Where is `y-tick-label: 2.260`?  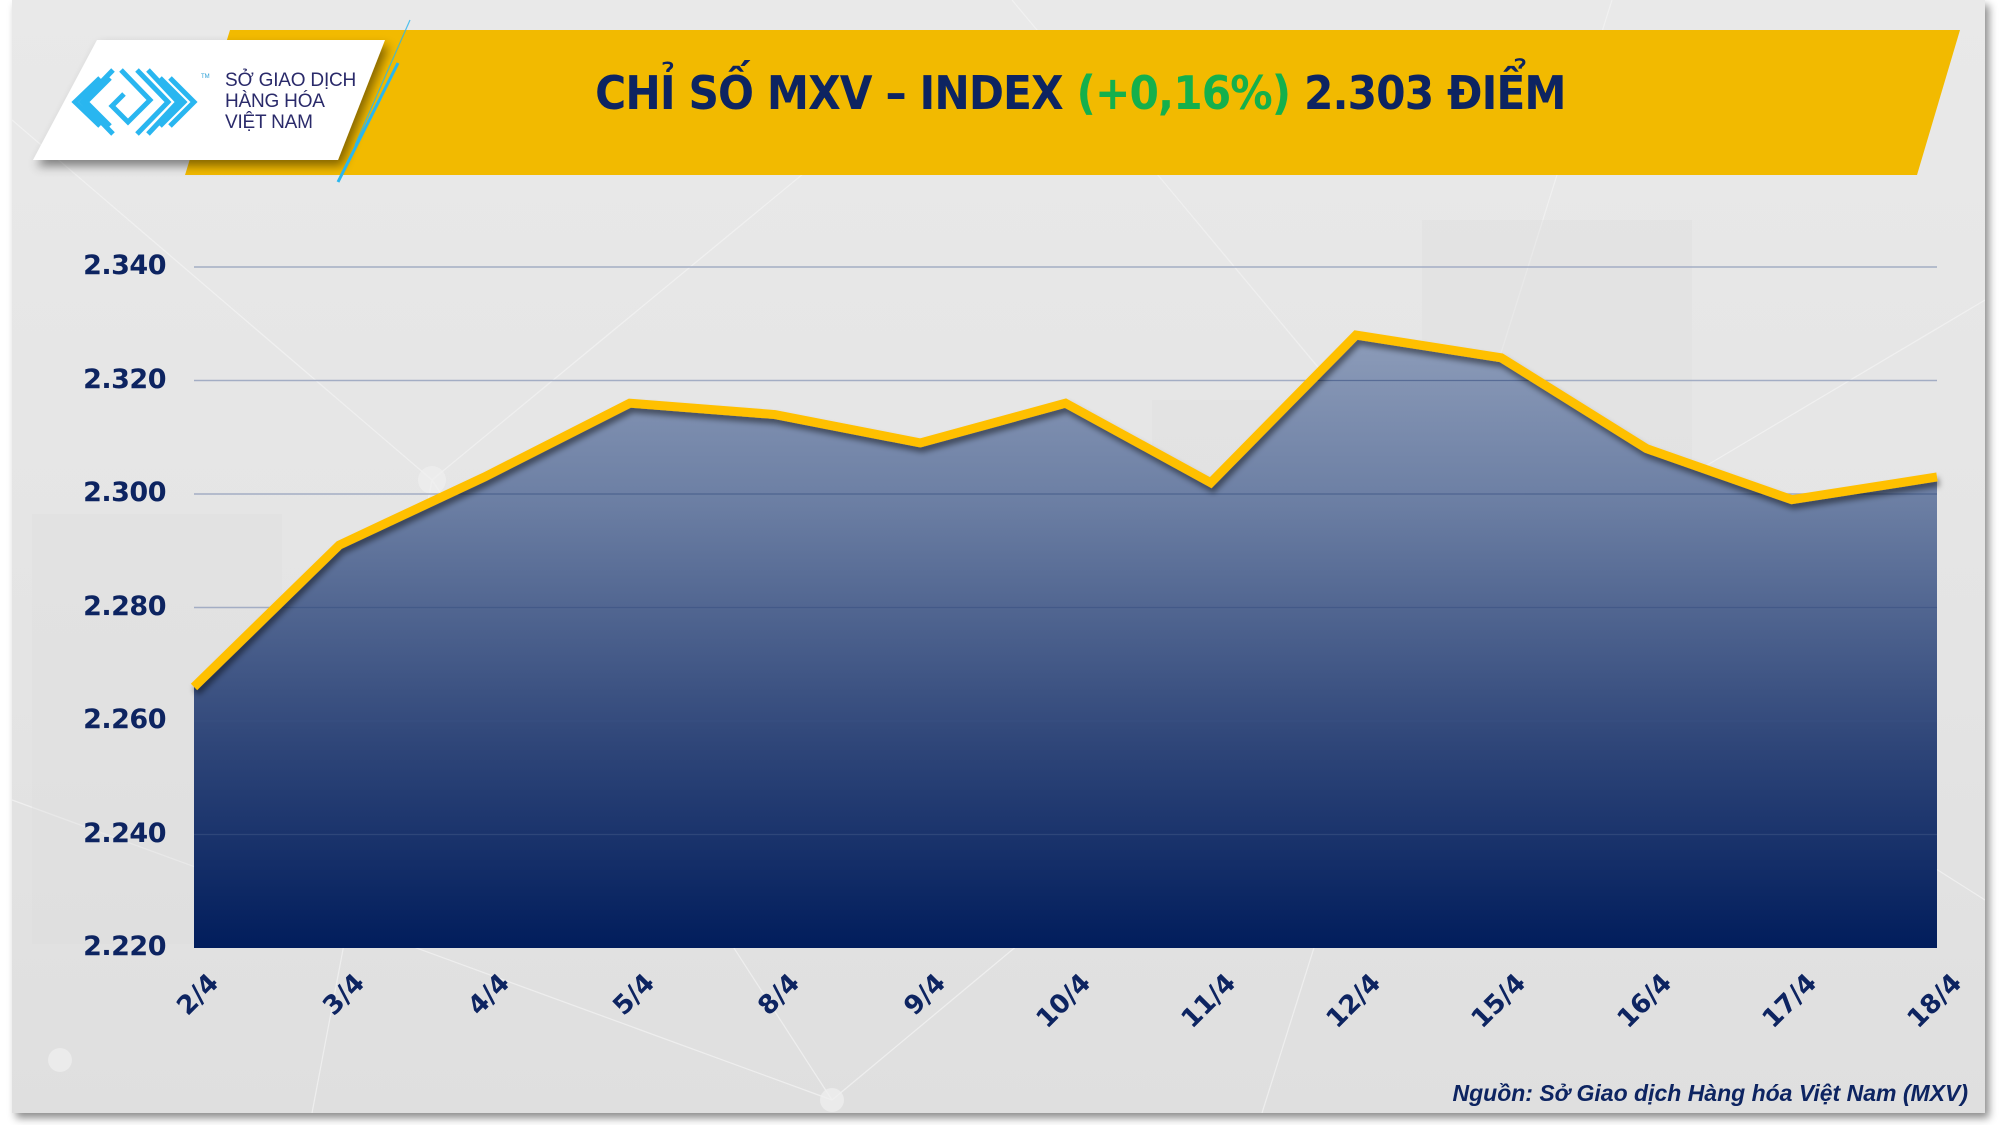
y-tick-label: 2.260 is located at coordinates (124, 719).